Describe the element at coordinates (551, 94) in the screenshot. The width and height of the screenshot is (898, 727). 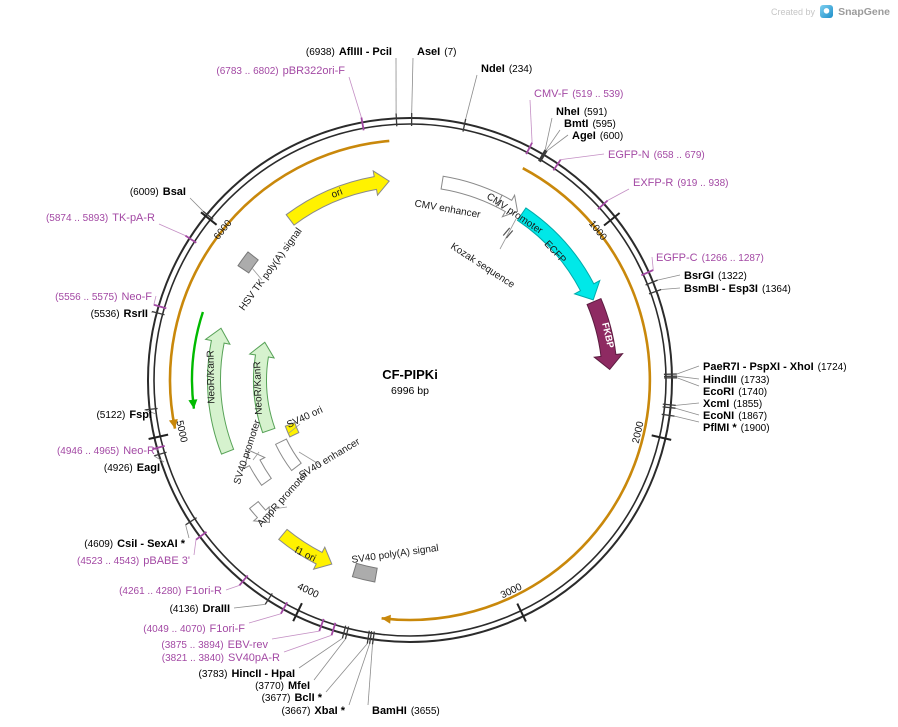
I see `site-label-part: CMV-F` at that location.